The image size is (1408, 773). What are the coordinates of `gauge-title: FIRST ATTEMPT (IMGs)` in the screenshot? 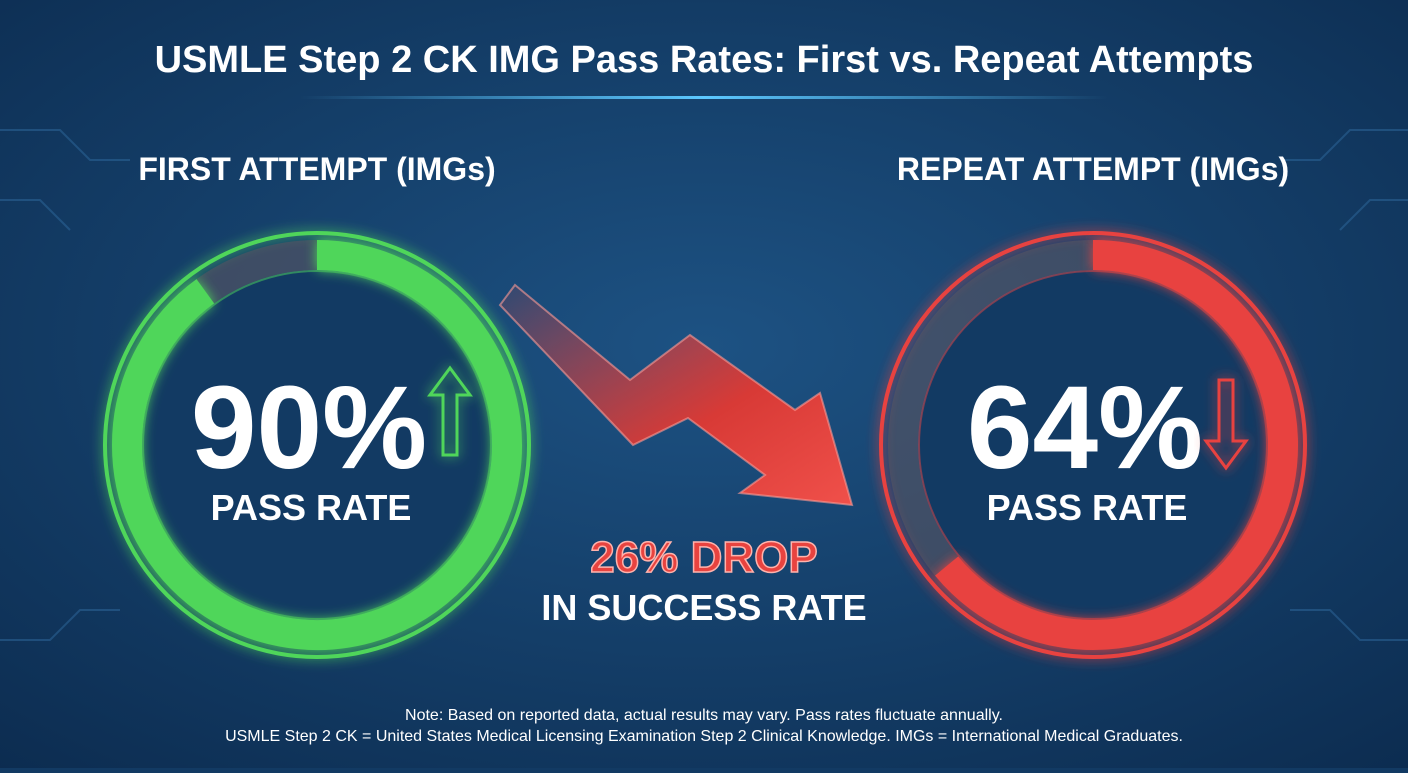 It's located at (316, 169).